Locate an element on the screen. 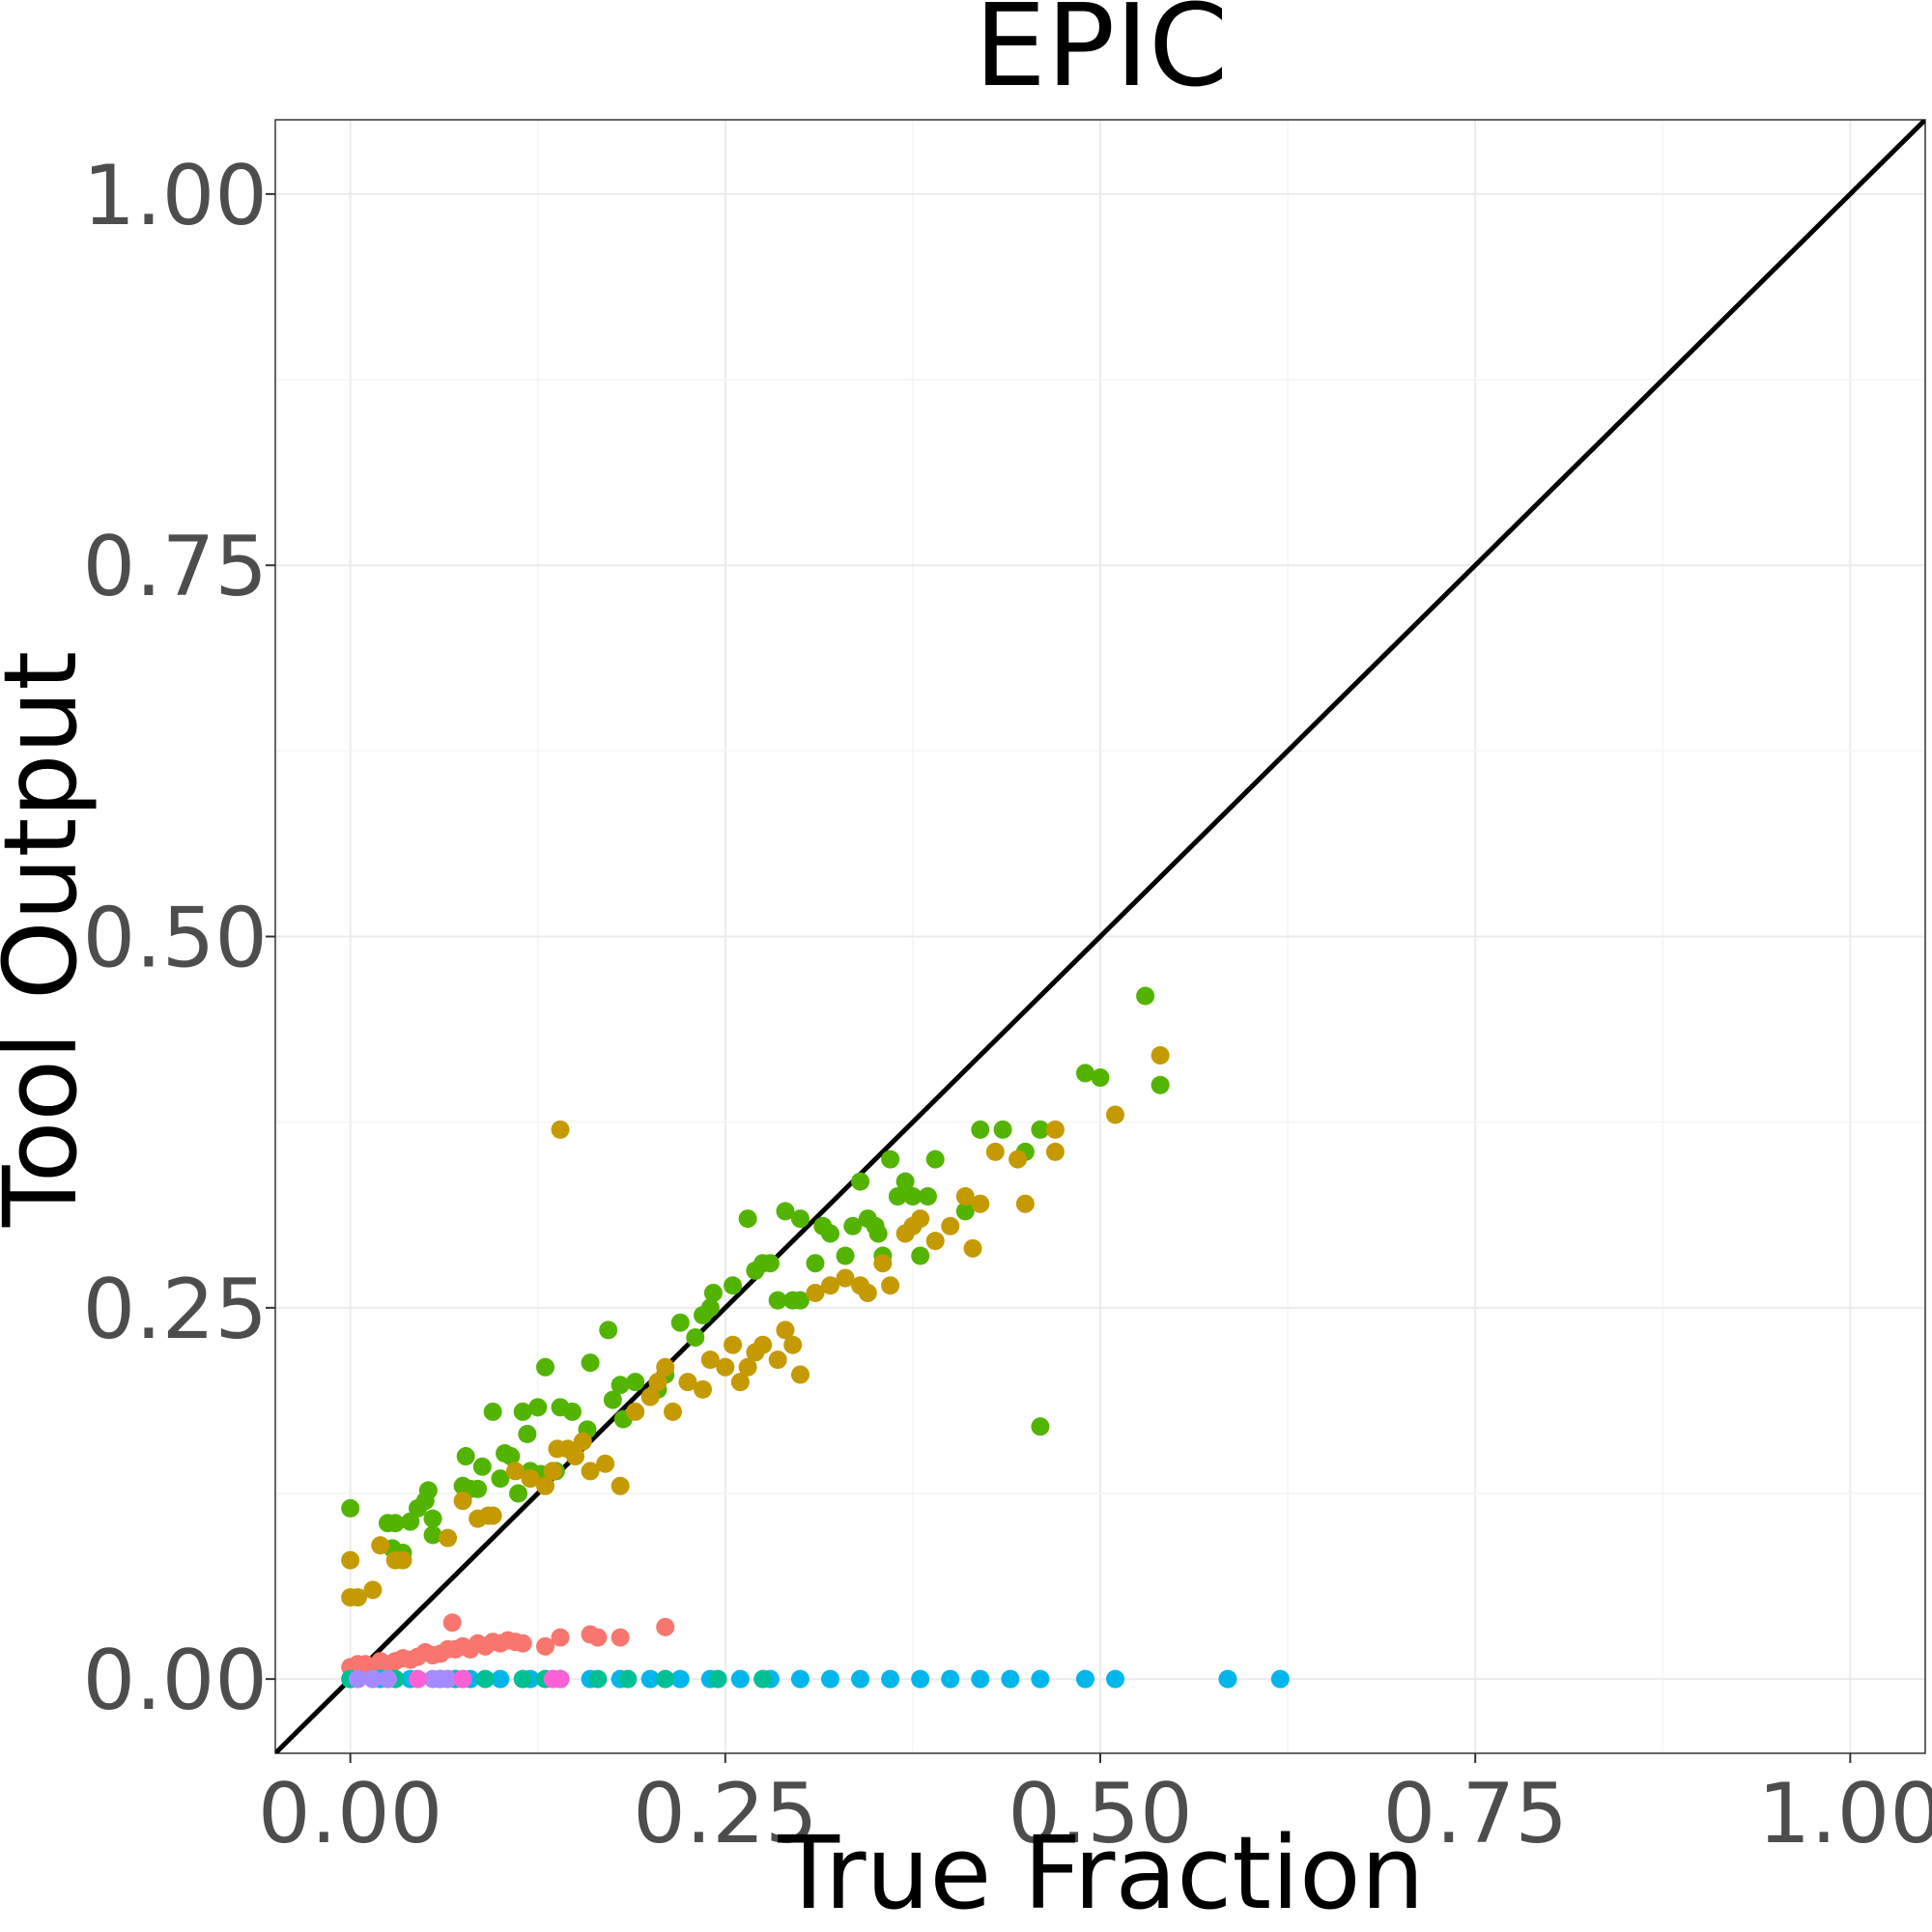 The height and width of the screenshot is (1932, 1932). y-tick-label: 0.75 is located at coordinates (175, 567).